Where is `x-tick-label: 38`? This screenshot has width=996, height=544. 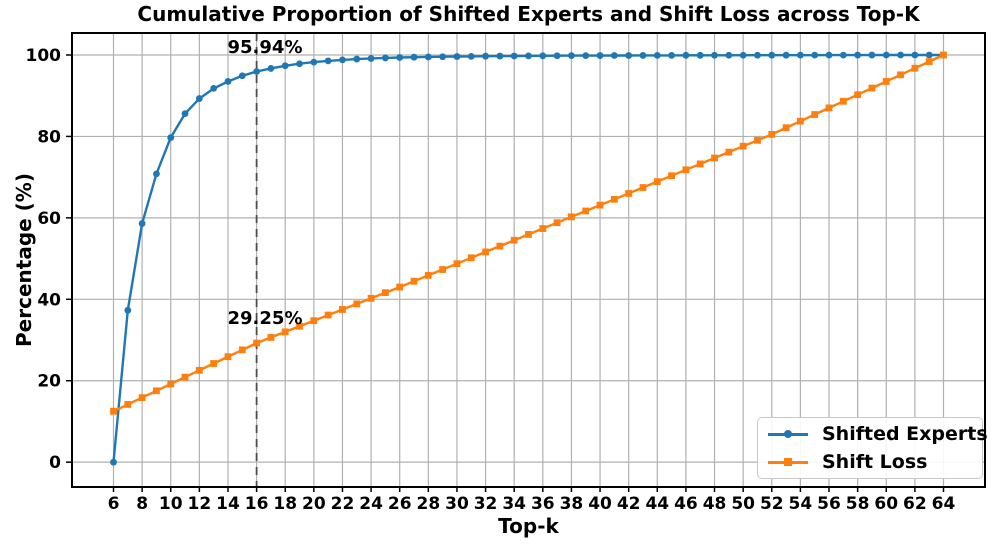
x-tick-label: 38 is located at coordinates (572, 504).